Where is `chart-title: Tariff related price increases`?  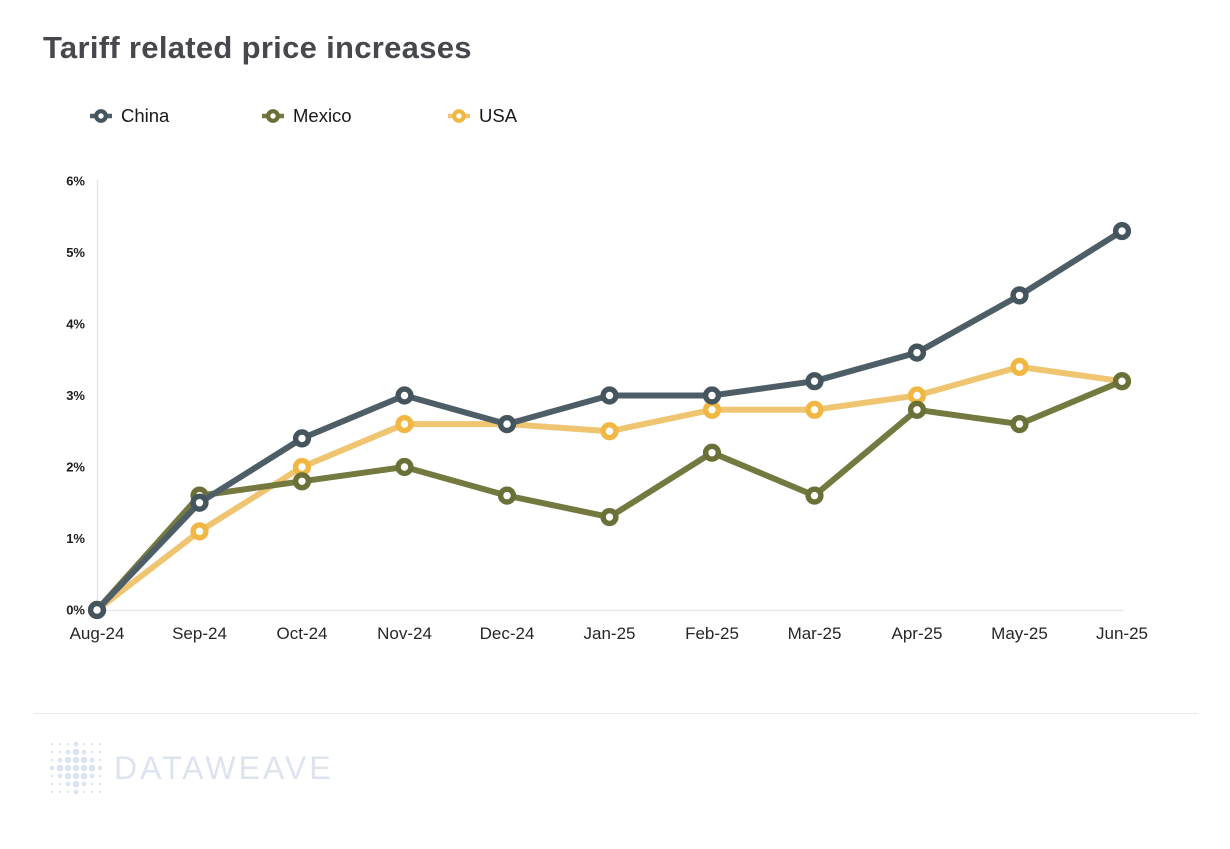 chart-title: Tariff related price increases is located at coordinates (257, 47).